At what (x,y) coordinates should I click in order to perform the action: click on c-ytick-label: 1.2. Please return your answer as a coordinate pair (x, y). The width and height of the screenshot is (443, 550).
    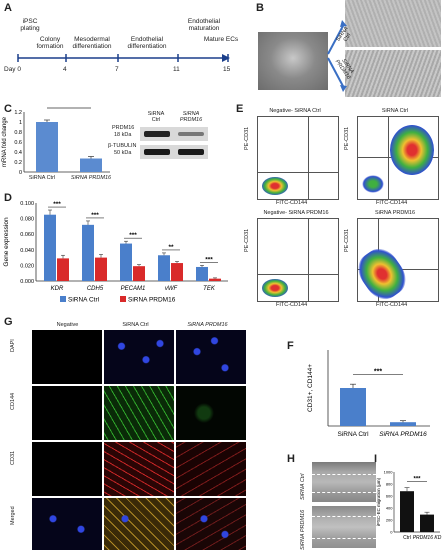
    Looking at the image, I should click on (18, 113).